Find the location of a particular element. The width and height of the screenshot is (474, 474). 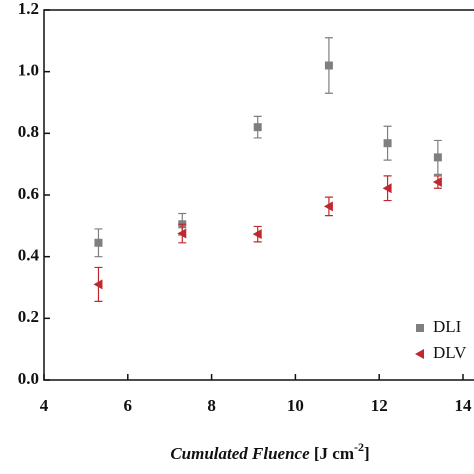

y-tick-label: 0.4 is located at coordinates (29, 255).